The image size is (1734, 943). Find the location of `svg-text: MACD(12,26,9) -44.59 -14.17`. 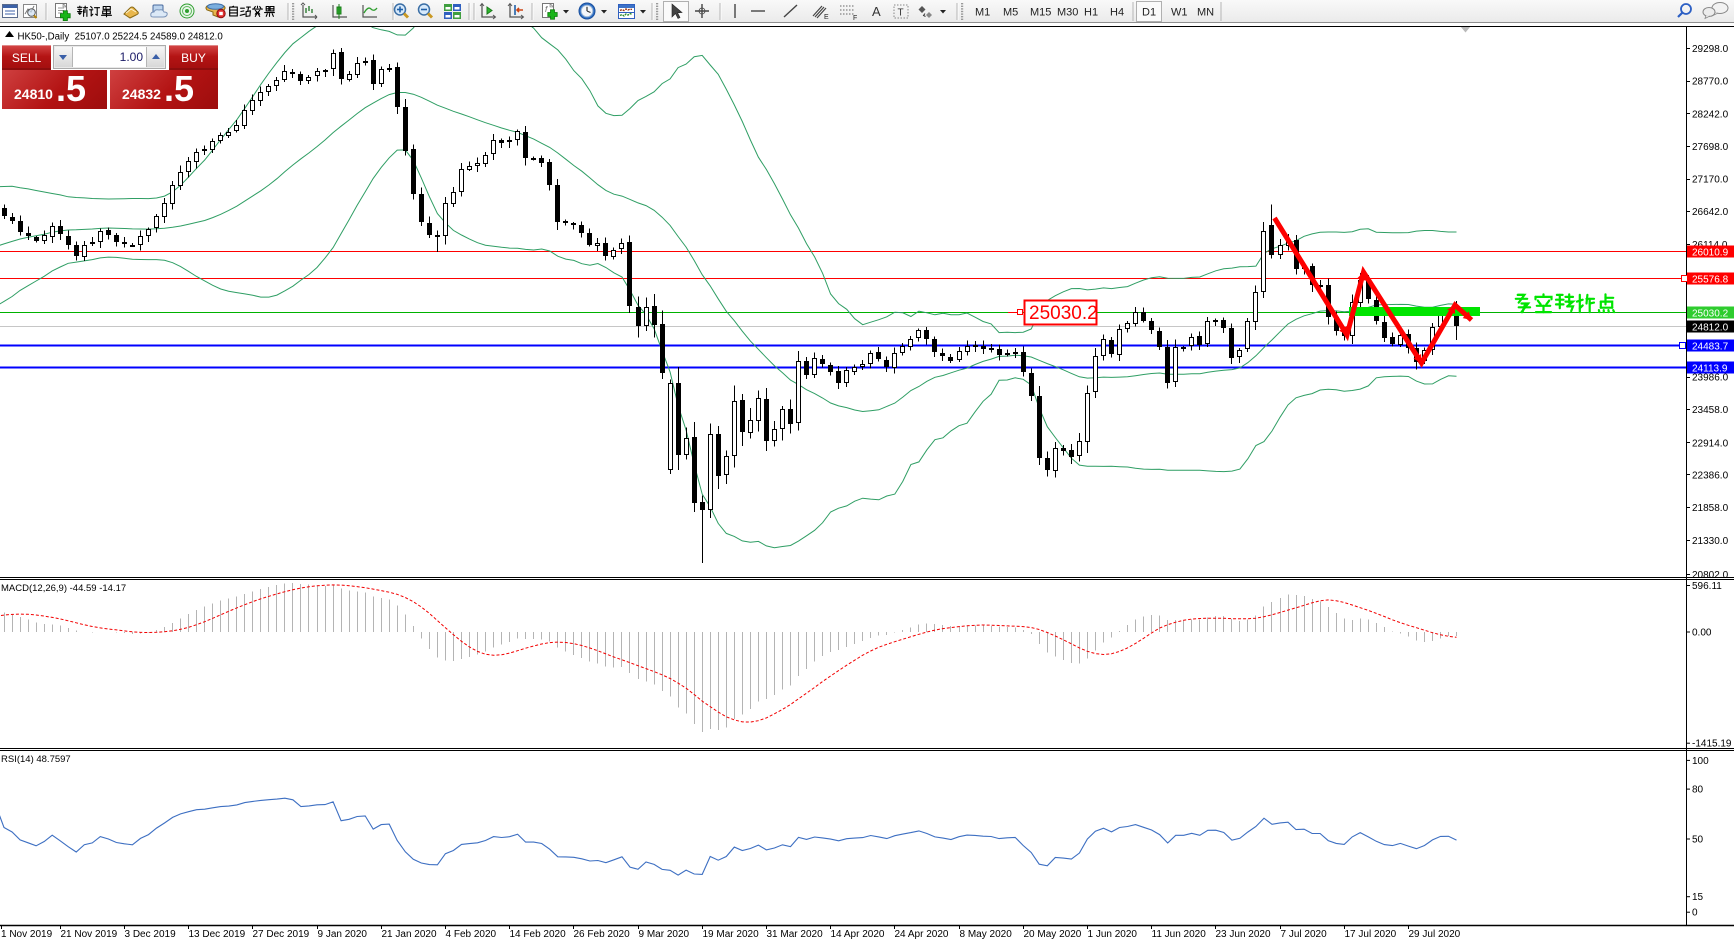

svg-text: MACD(12,26,9) -44.59 -14.17 is located at coordinates (63, 588).